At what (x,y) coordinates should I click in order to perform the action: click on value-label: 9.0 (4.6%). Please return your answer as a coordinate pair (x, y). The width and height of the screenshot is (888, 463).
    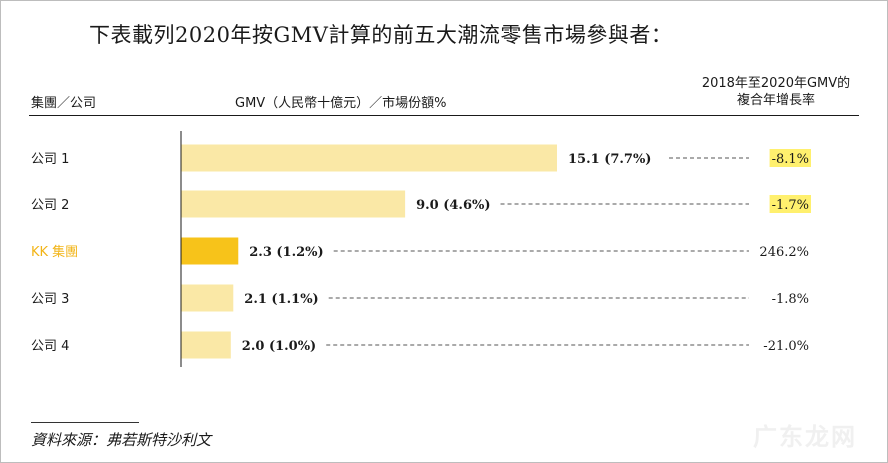
    Looking at the image, I should click on (453, 205).